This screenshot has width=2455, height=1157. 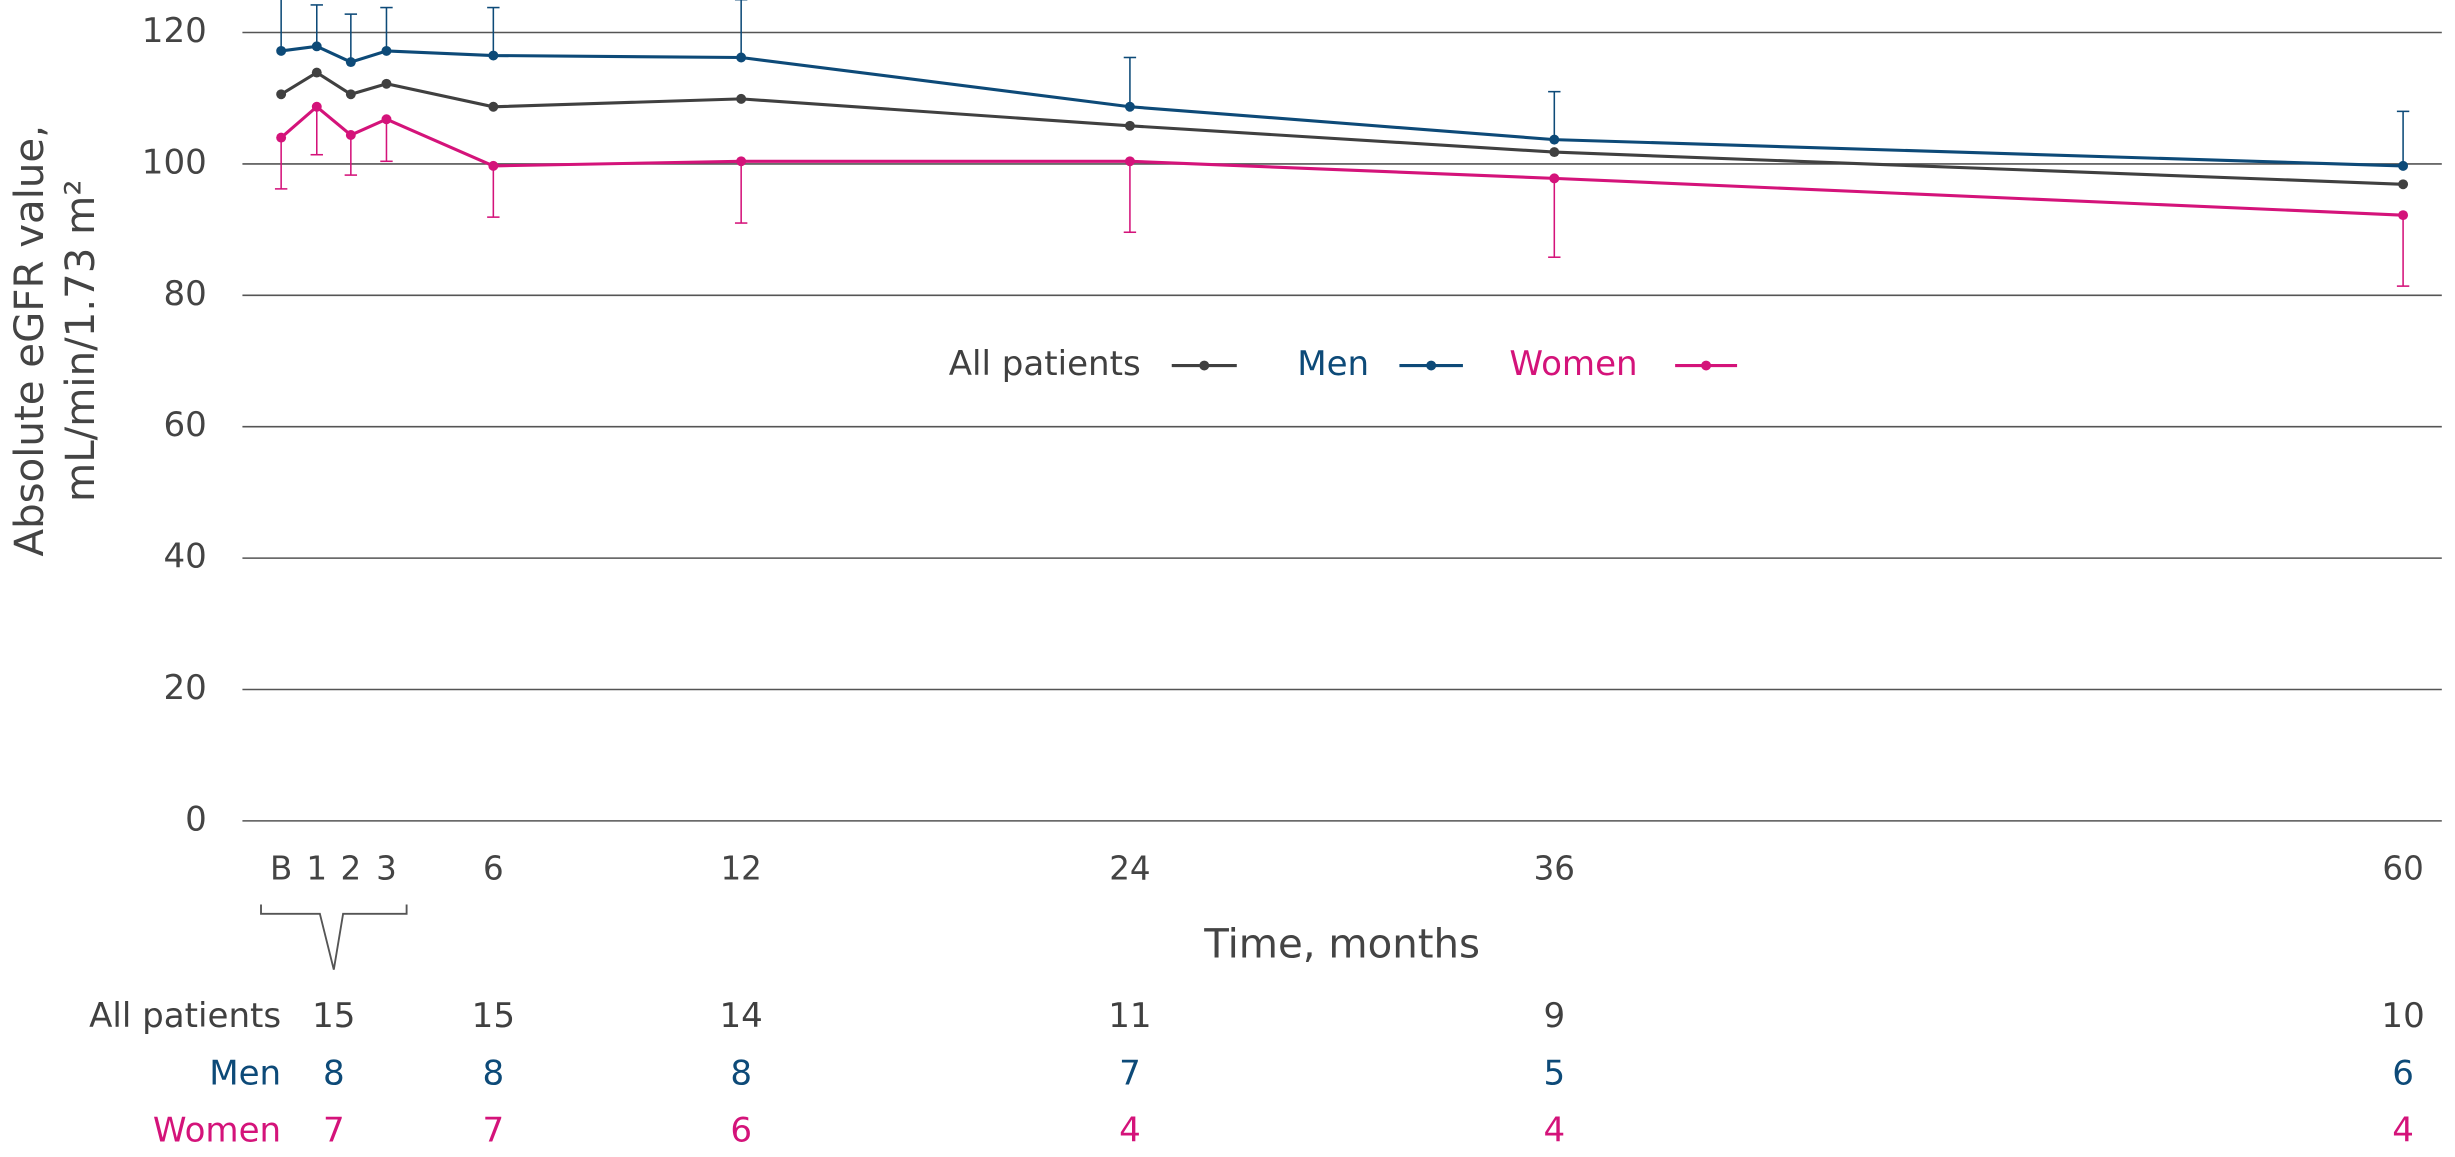 What do you see at coordinates (185, 1016) in the screenshot?
I see `n-row-label: All patients` at bounding box center [185, 1016].